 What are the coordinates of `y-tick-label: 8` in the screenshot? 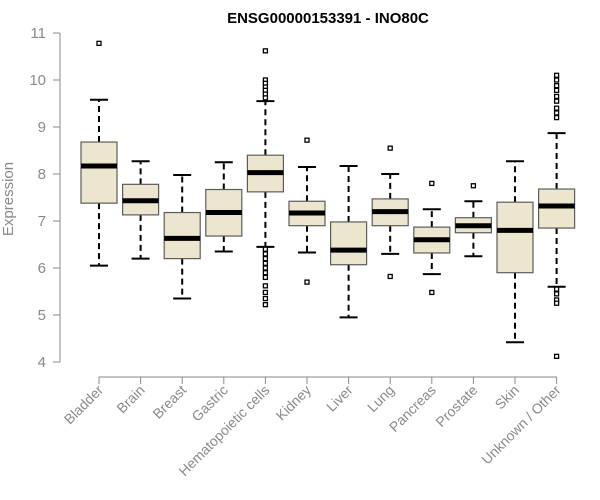 It's located at (42, 174).